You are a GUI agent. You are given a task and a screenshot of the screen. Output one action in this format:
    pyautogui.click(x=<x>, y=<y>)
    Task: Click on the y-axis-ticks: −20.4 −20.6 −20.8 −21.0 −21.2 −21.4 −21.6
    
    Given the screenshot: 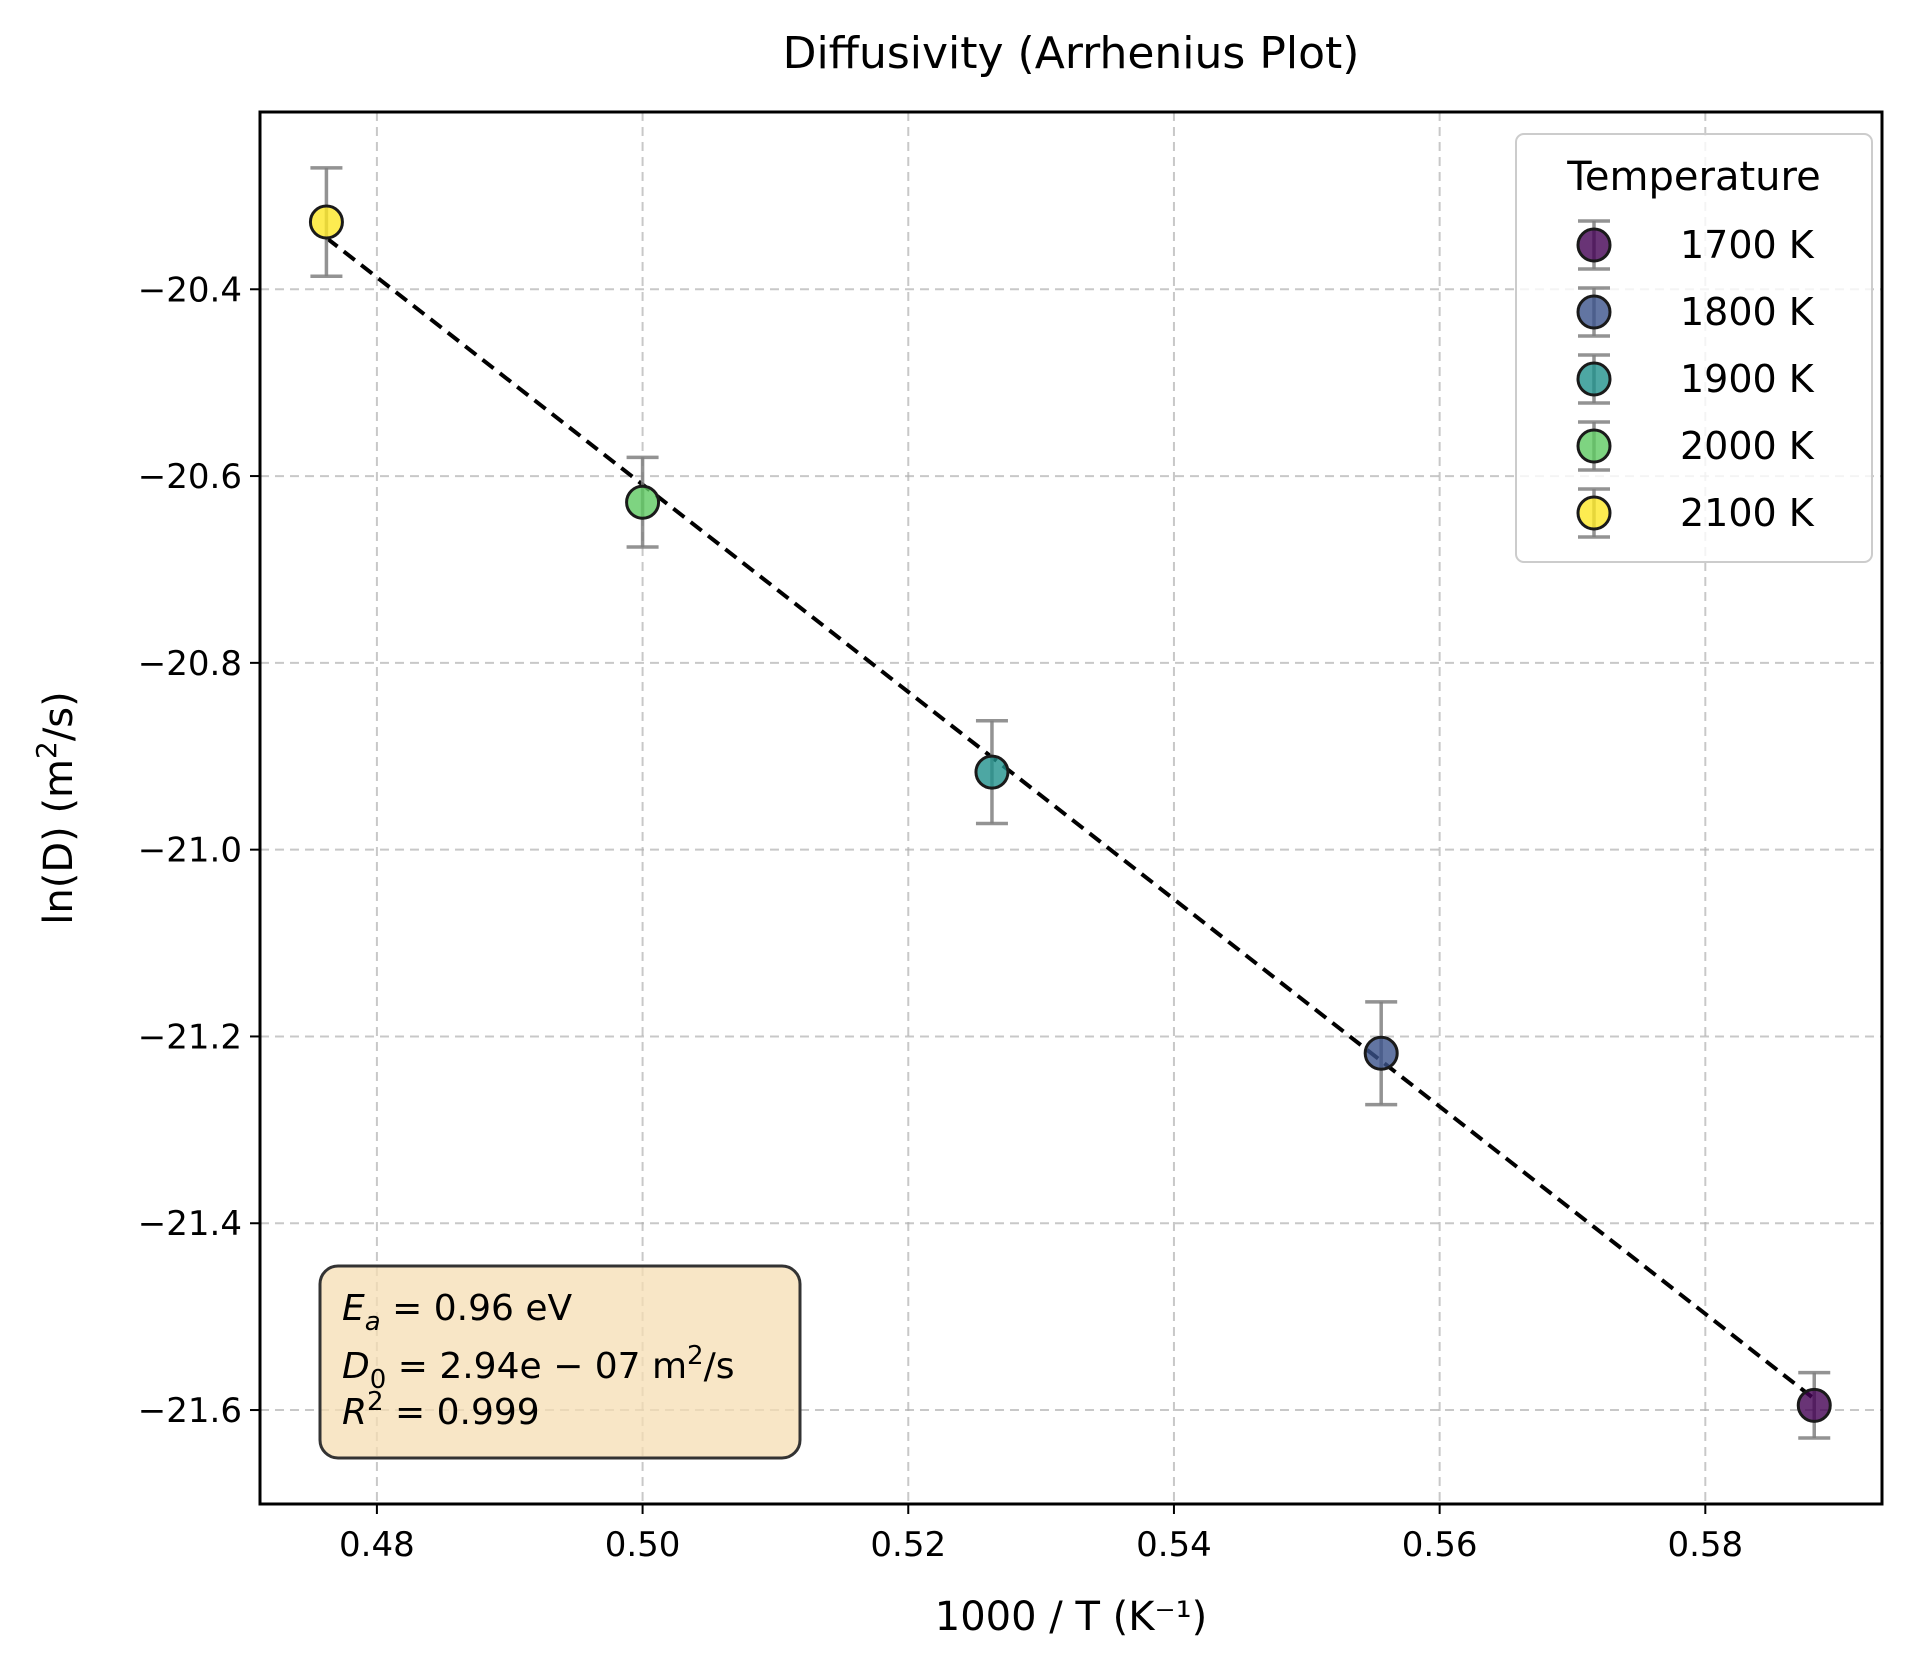 What is the action you would take?
    pyautogui.click(x=199, y=850)
    